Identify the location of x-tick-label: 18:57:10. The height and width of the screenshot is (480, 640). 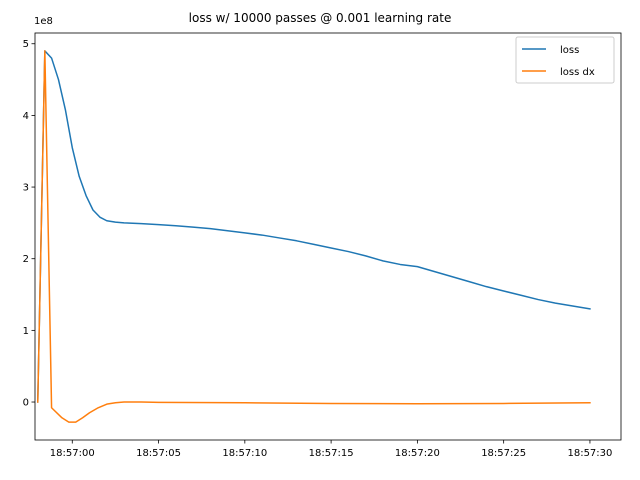
(244, 453).